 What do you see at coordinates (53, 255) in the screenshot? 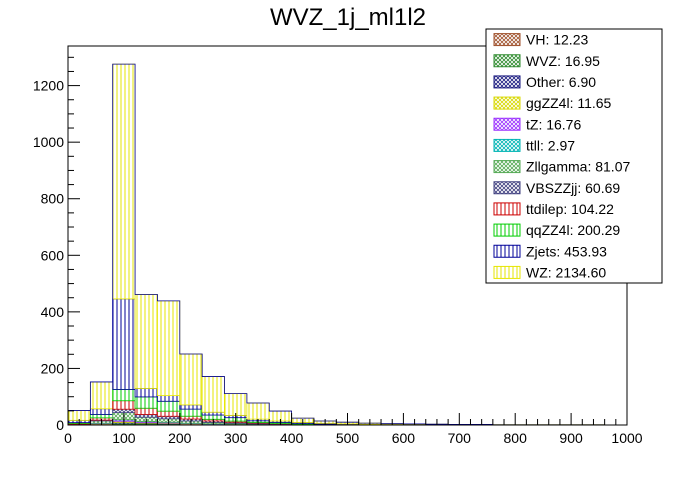
I see `y-tick-label: 600` at bounding box center [53, 255].